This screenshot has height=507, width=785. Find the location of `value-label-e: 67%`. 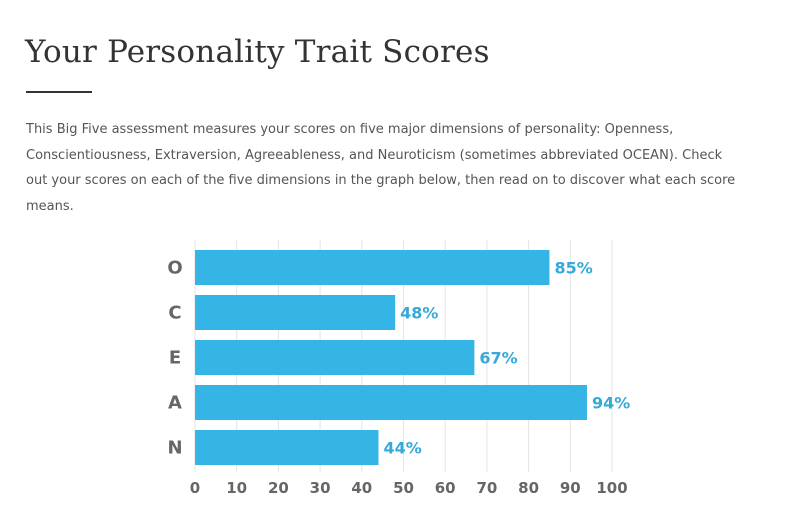

value-label-e: 67% is located at coordinates (498, 358).